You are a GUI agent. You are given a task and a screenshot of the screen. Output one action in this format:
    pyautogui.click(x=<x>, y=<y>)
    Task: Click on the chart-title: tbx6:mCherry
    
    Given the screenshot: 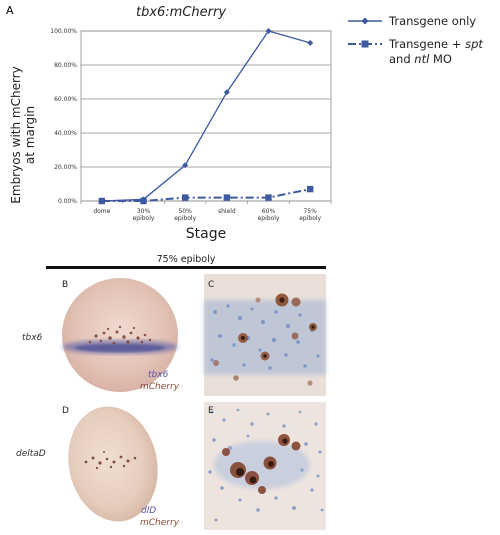 What is the action you would take?
    pyautogui.click(x=181, y=12)
    